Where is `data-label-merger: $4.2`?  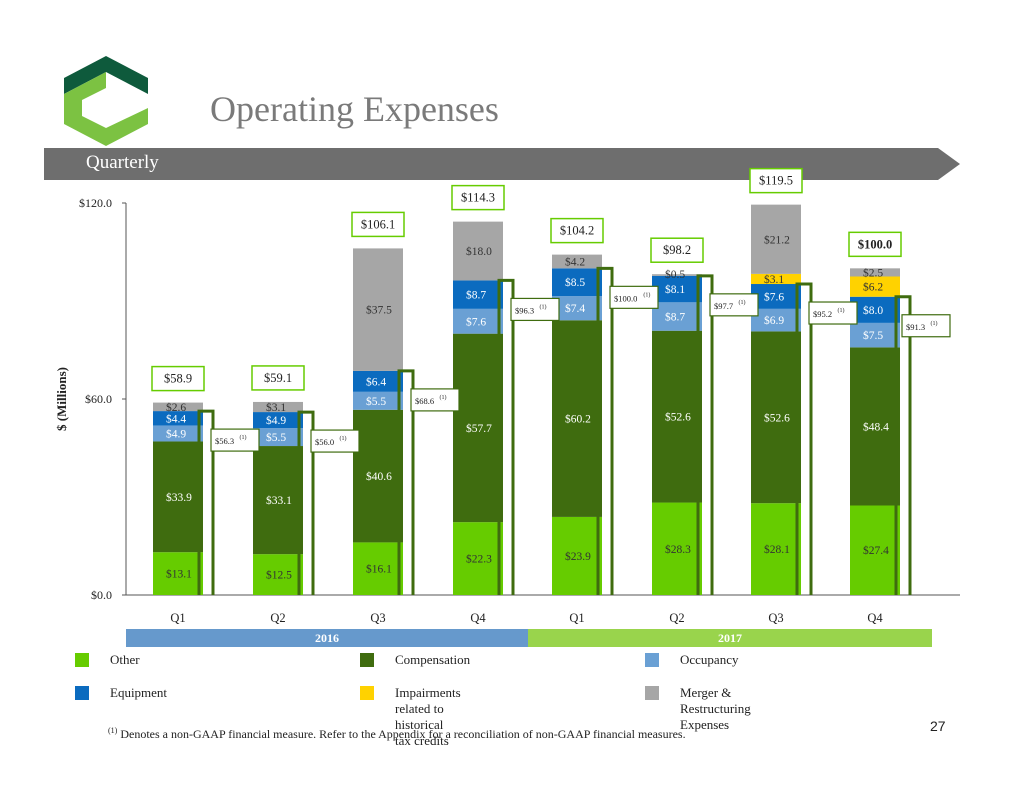
data-label-merger: $4.2 is located at coordinates (575, 261).